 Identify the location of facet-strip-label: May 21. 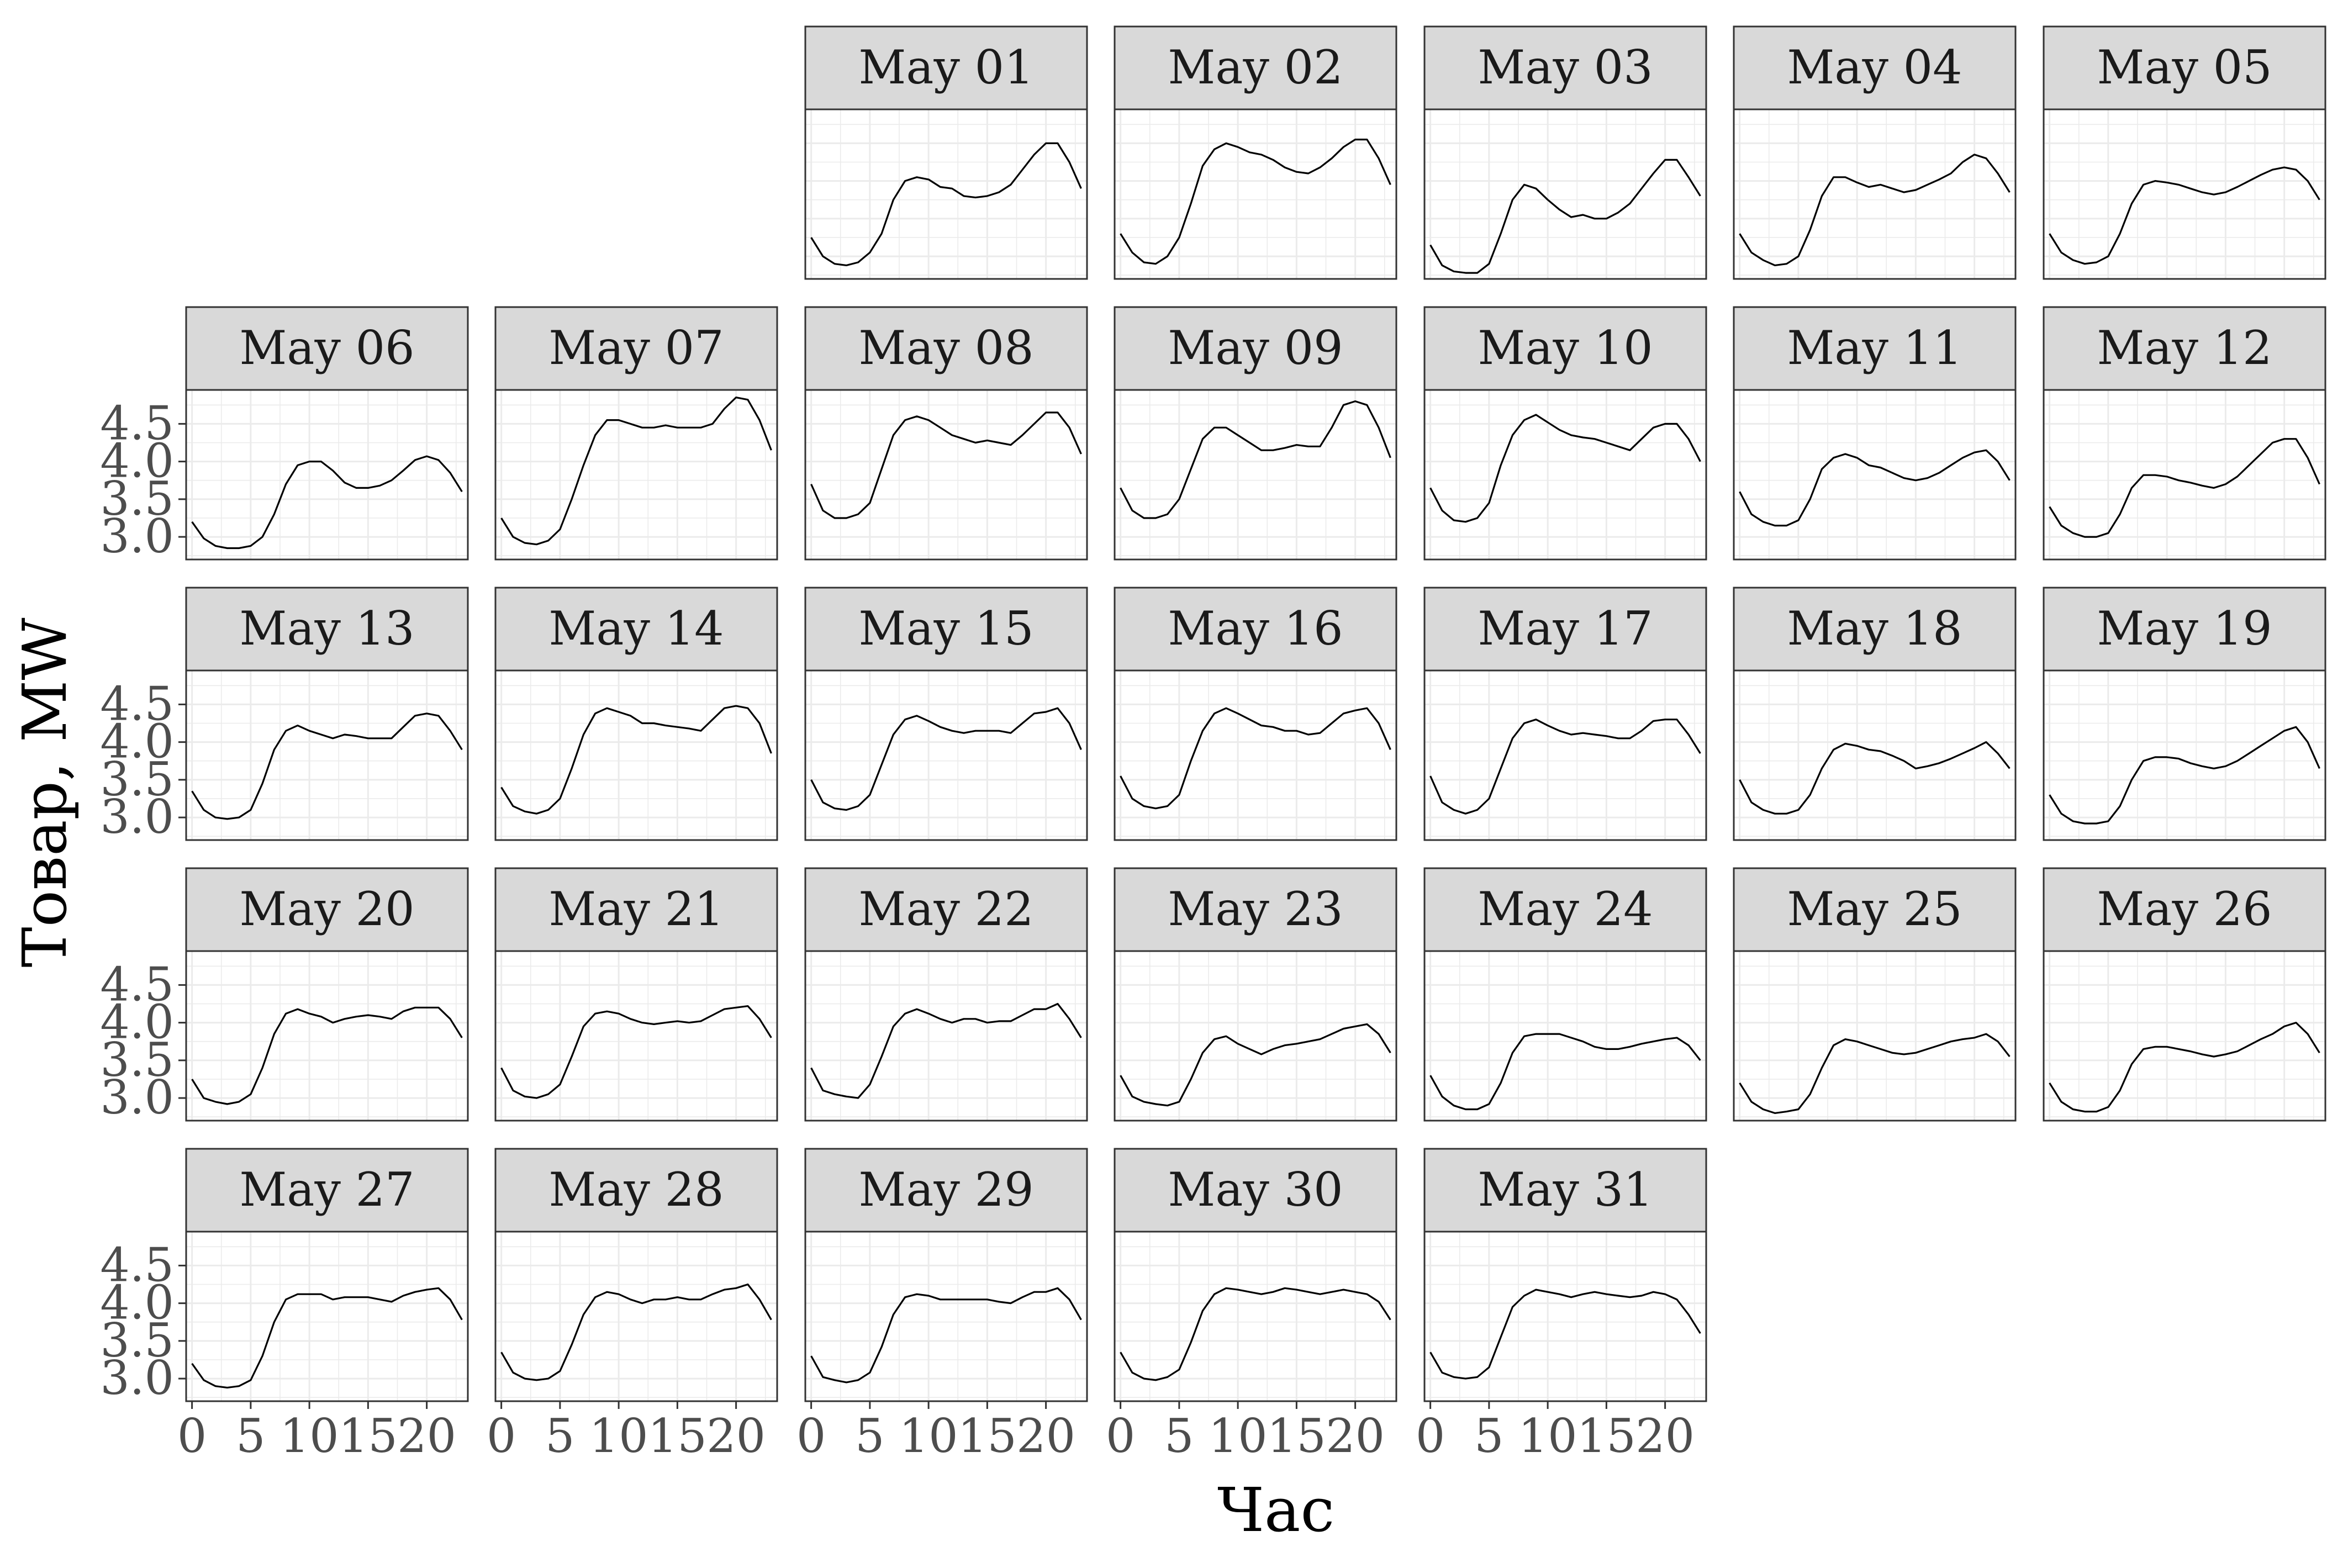
(636, 909).